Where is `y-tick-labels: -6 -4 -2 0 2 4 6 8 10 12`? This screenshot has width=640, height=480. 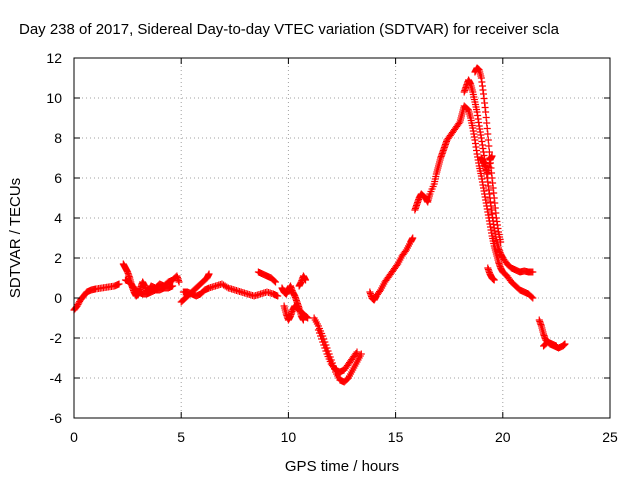
y-tick-labels: -6 -4 -2 0 2 4 6 8 10 12 is located at coordinates (54, 238).